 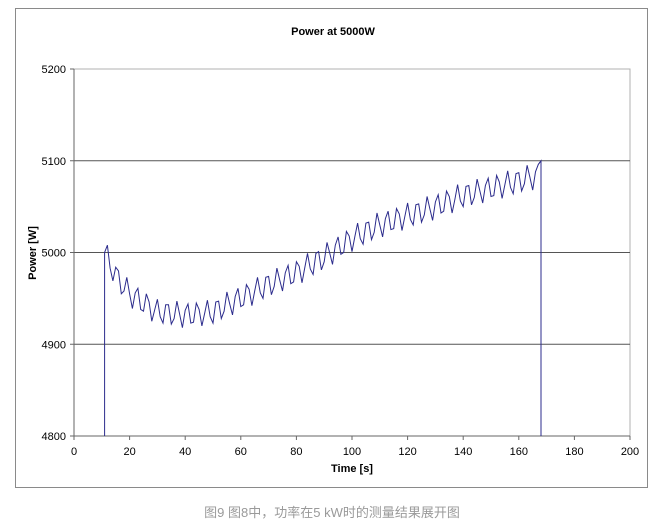 What do you see at coordinates (296, 452) in the screenshot?
I see `x-tick-label: 80` at bounding box center [296, 452].